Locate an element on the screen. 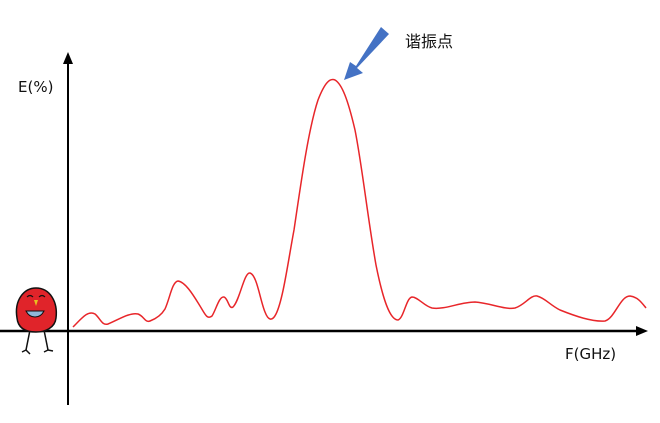 The height and width of the screenshot is (423, 660). x-axis is located at coordinates (324, 331).